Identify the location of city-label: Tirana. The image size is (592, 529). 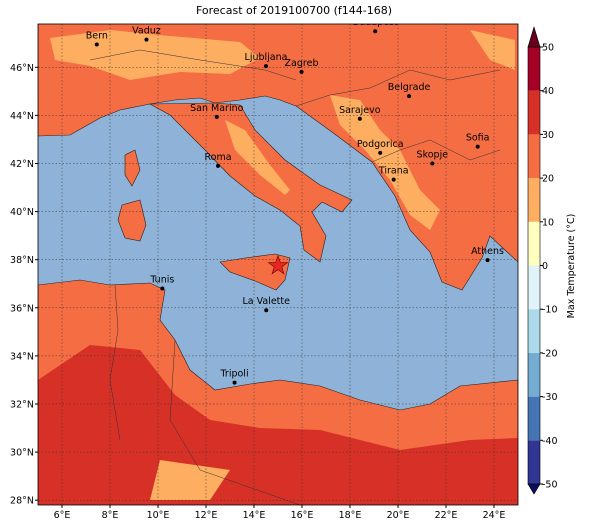
(393, 171).